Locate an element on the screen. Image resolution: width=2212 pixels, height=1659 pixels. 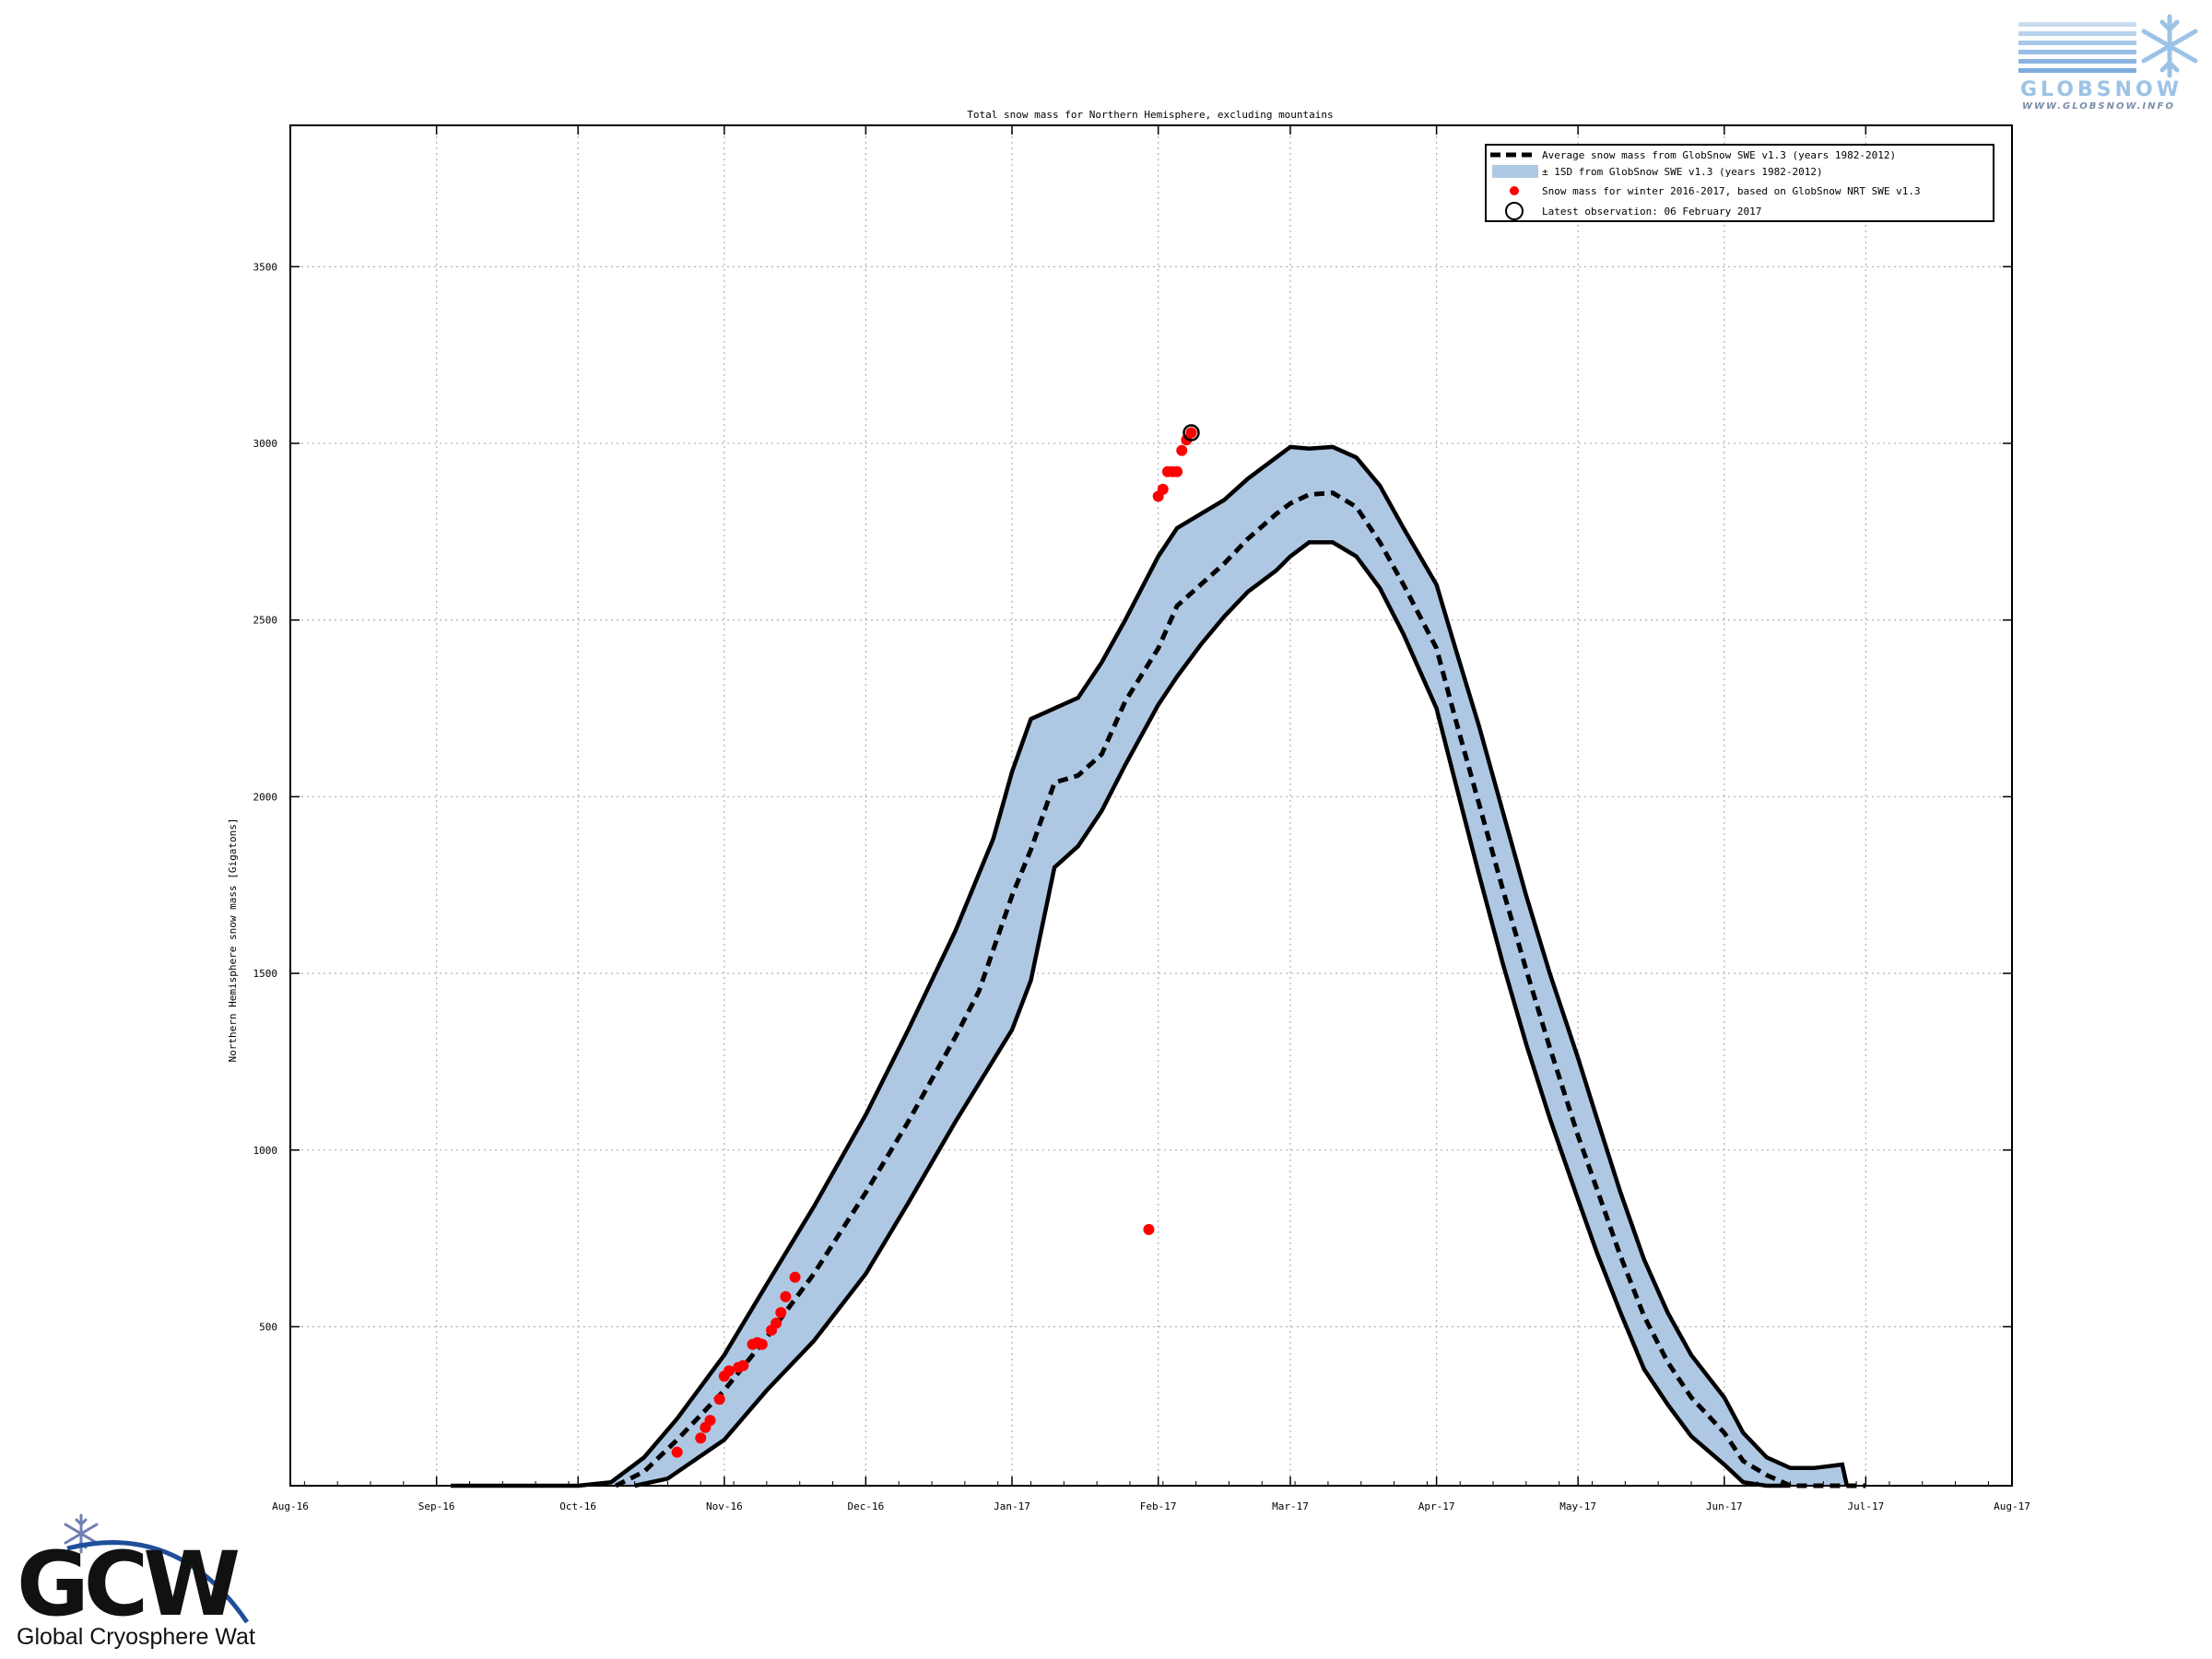
y-tick-label: 500 is located at coordinates (268, 1327).